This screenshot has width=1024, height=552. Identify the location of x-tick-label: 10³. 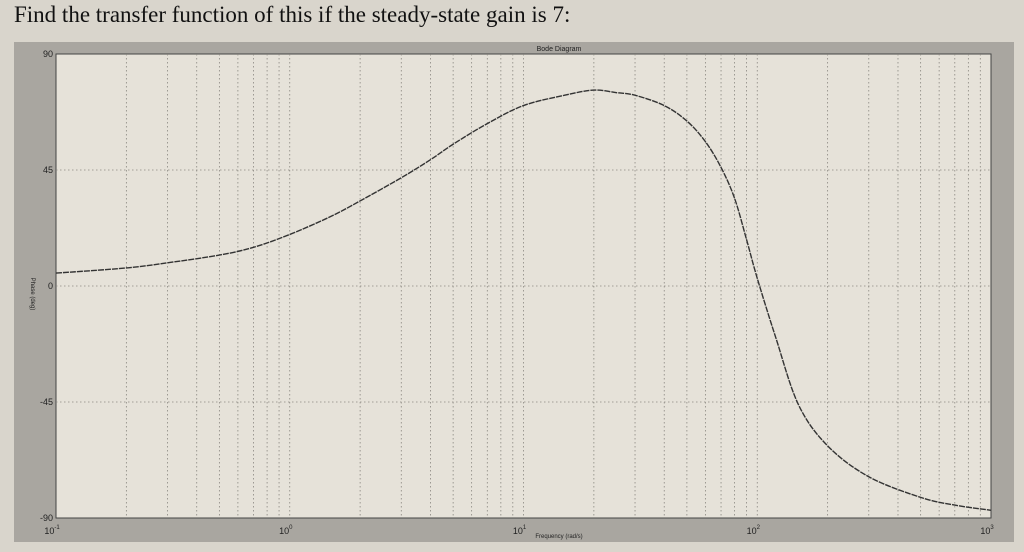
(987, 530).